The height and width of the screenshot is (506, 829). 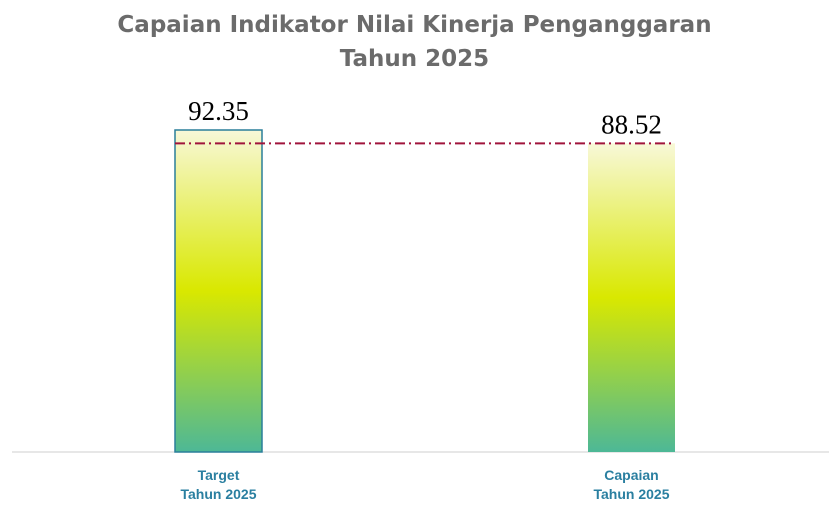 I want to click on x-tick-label: Target Tahun 2025, so click(x=218, y=484).